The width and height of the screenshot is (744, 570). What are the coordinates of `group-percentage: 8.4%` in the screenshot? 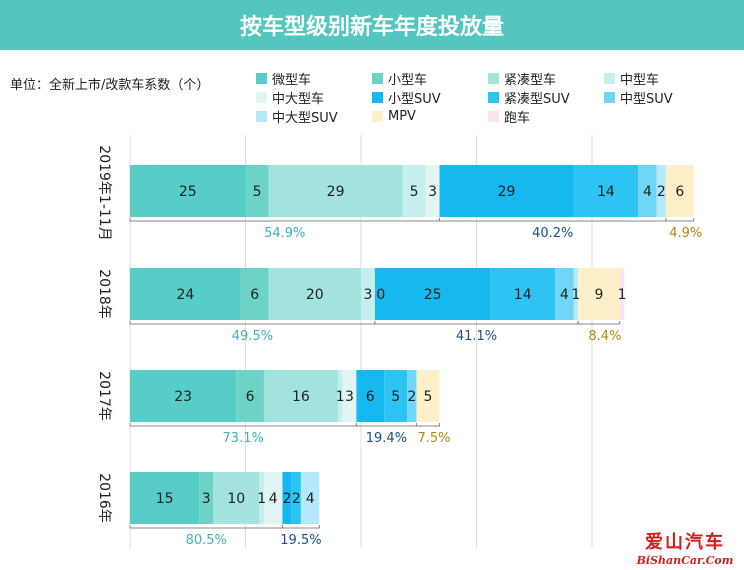 It's located at (604, 336).